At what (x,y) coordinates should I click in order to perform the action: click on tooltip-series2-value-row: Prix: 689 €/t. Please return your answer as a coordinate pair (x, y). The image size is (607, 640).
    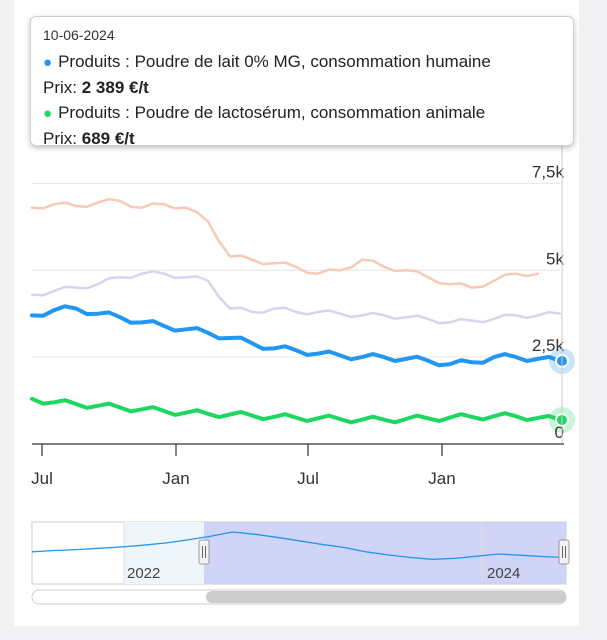
    Looking at the image, I should click on (302, 138).